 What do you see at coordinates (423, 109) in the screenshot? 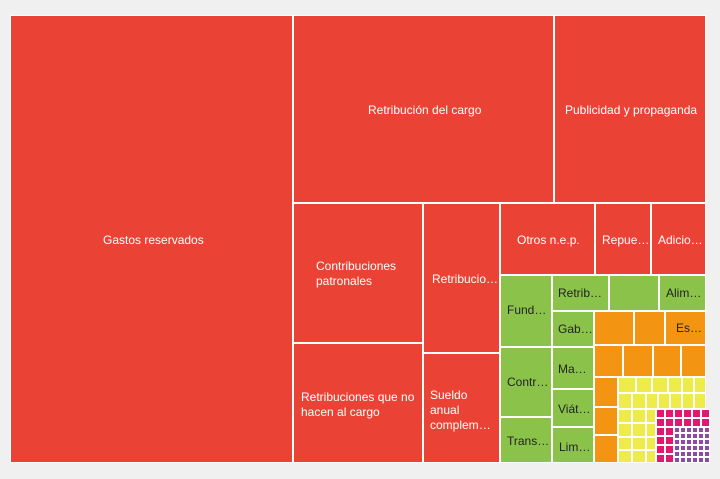
I see `treemap-cell-retribucion-del-cargo: Retribución del cargo` at bounding box center [423, 109].